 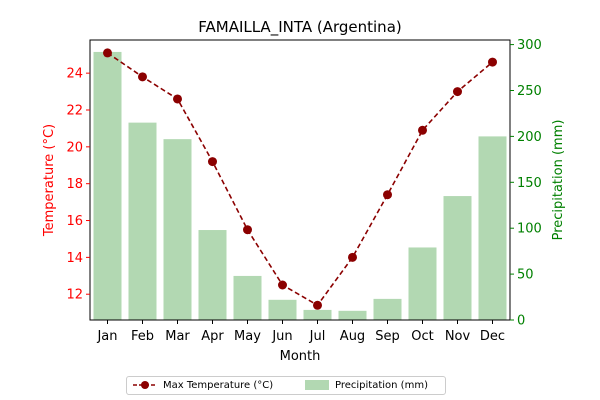 I want to click on y-left-tick-label: 14, so click(x=74, y=258).